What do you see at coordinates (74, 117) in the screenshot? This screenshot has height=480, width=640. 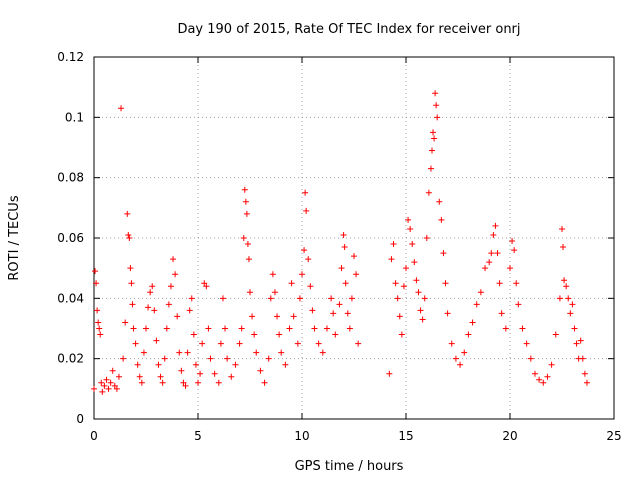 I see `y-tick-label: 0.1` at bounding box center [74, 117].